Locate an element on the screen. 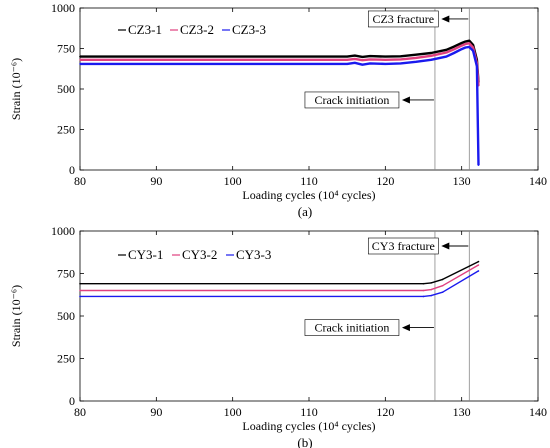 This screenshot has width=550, height=448. y-axis-label: Strain (10⁻⁶) is located at coordinates (16, 89).